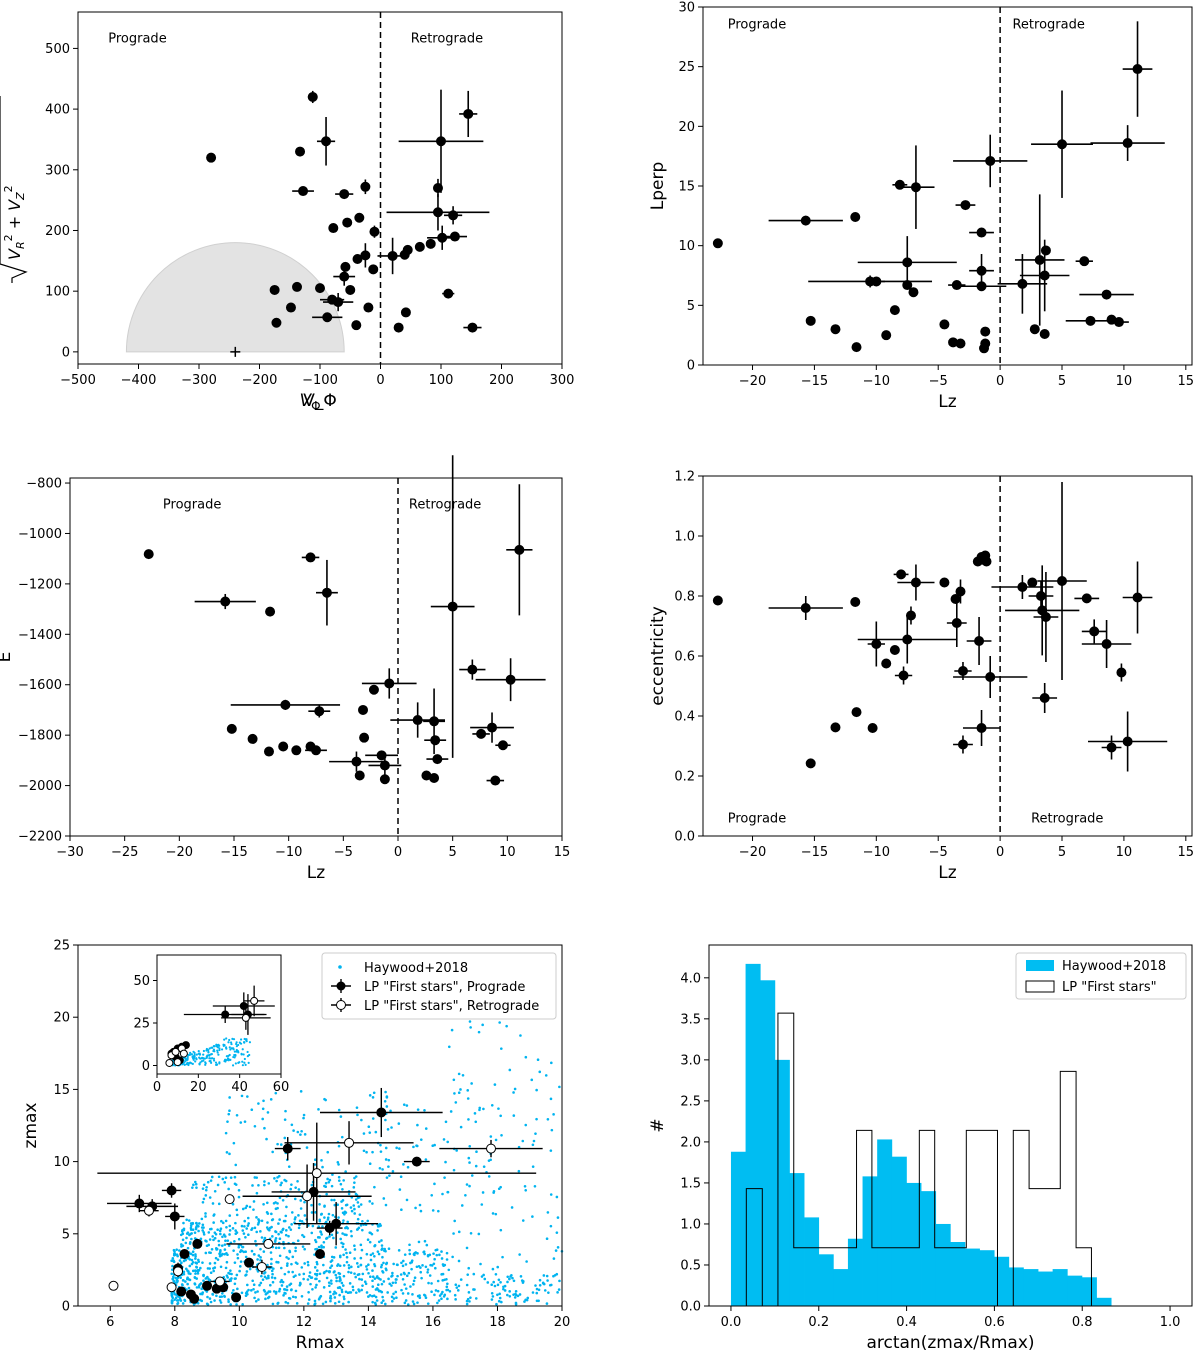  What do you see at coordinates (994, 1322) in the screenshot?
I see `x-tick-label: 0.6` at bounding box center [994, 1322].